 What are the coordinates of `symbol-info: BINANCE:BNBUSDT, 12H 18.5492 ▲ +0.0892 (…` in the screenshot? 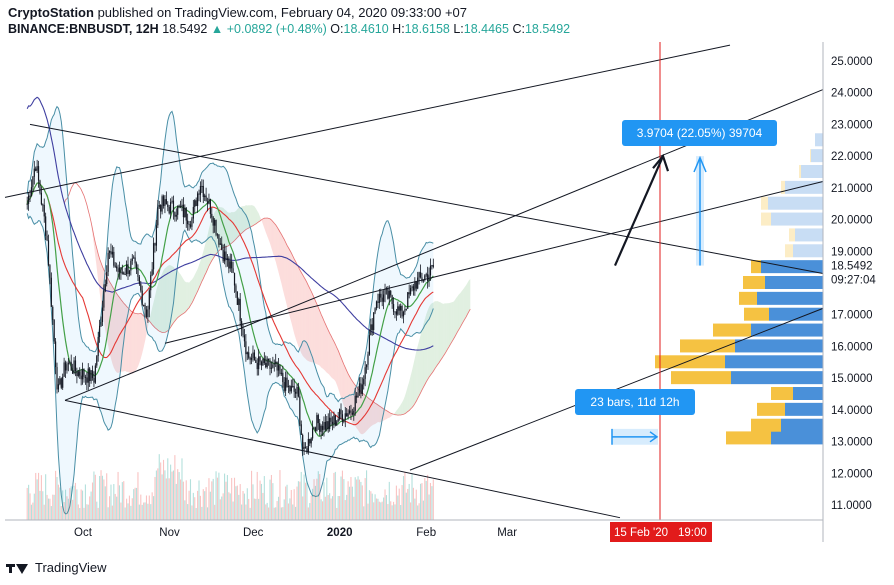 It's located at (289, 29).